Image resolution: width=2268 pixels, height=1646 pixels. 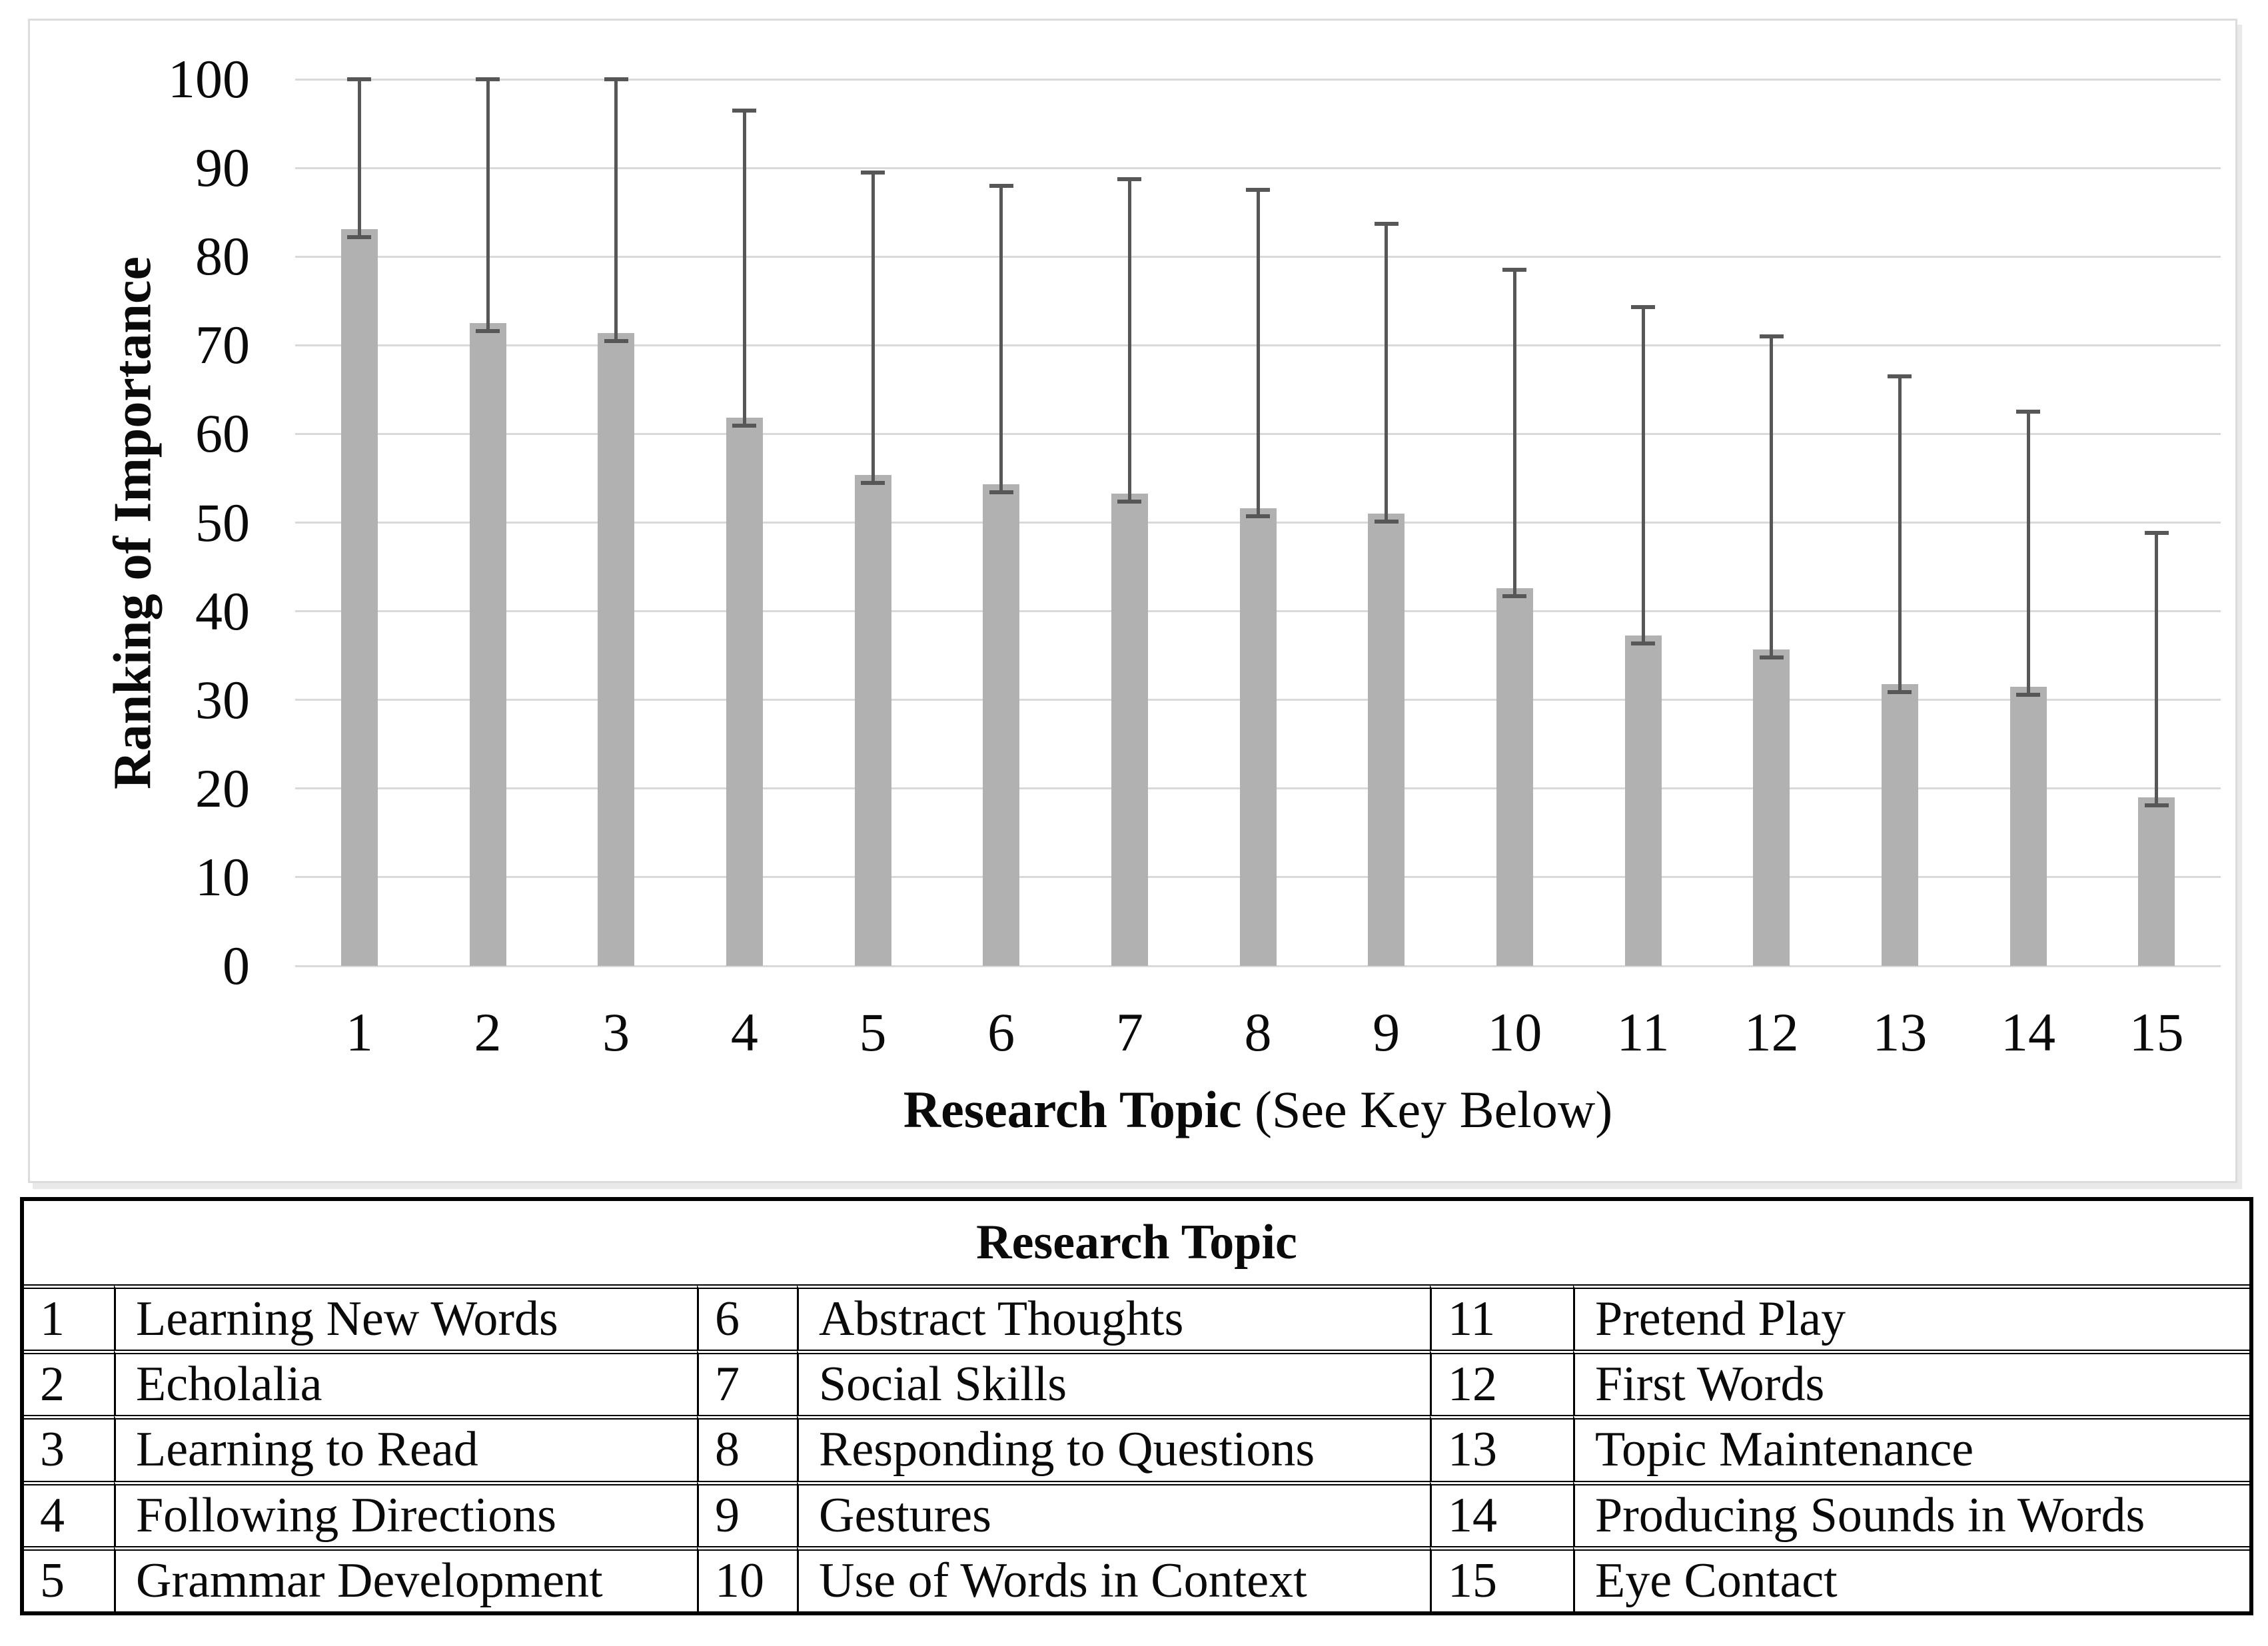 I want to click on x-tick-label: 11, so click(x=1643, y=1032).